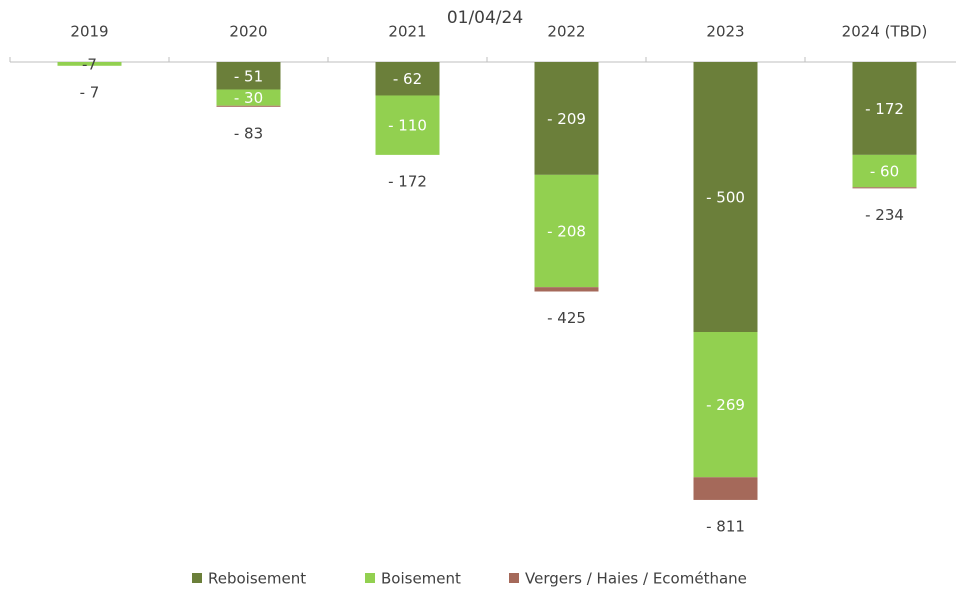  I want to click on x-tick-label: 2022, so click(566, 32).